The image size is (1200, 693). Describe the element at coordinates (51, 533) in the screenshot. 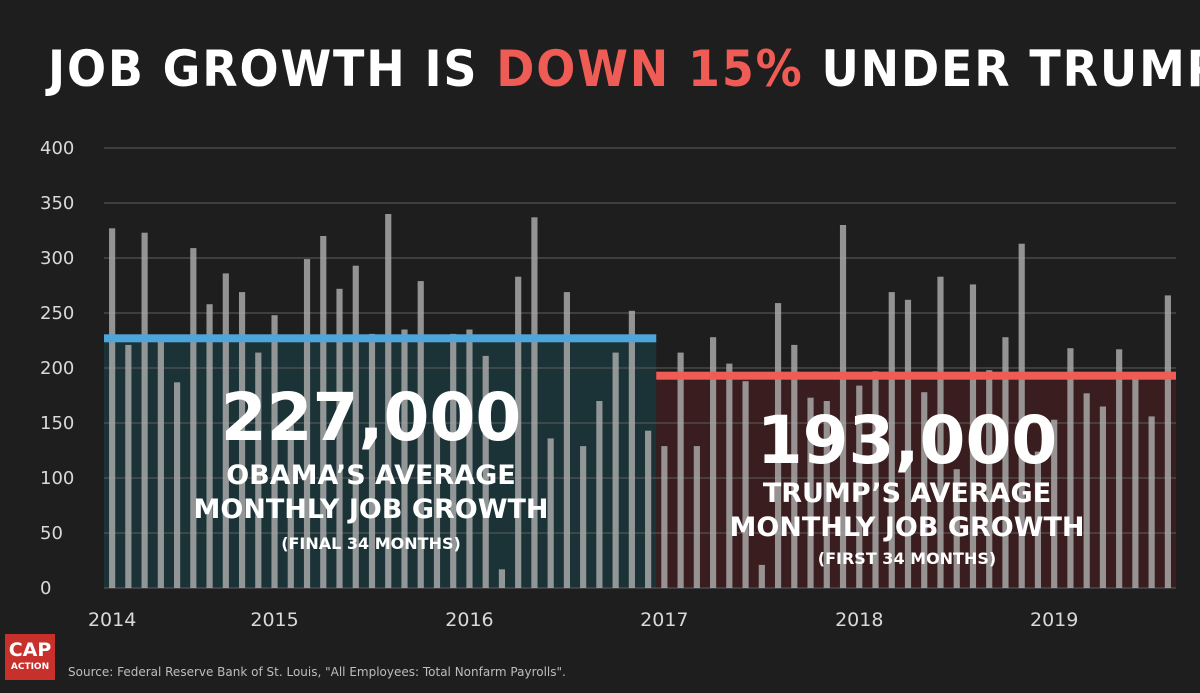

I see `y-tick-label: 50` at that location.